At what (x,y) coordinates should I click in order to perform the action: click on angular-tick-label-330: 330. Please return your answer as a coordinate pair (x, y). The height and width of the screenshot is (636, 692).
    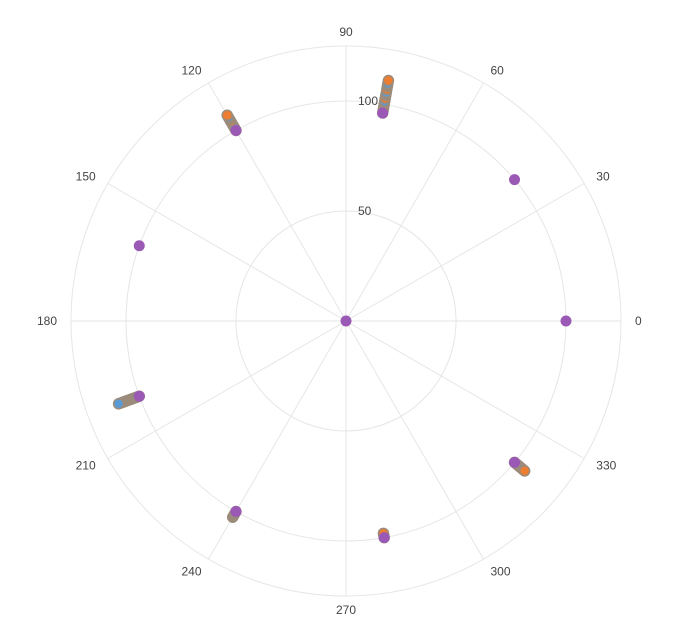
    Looking at the image, I should click on (606, 466).